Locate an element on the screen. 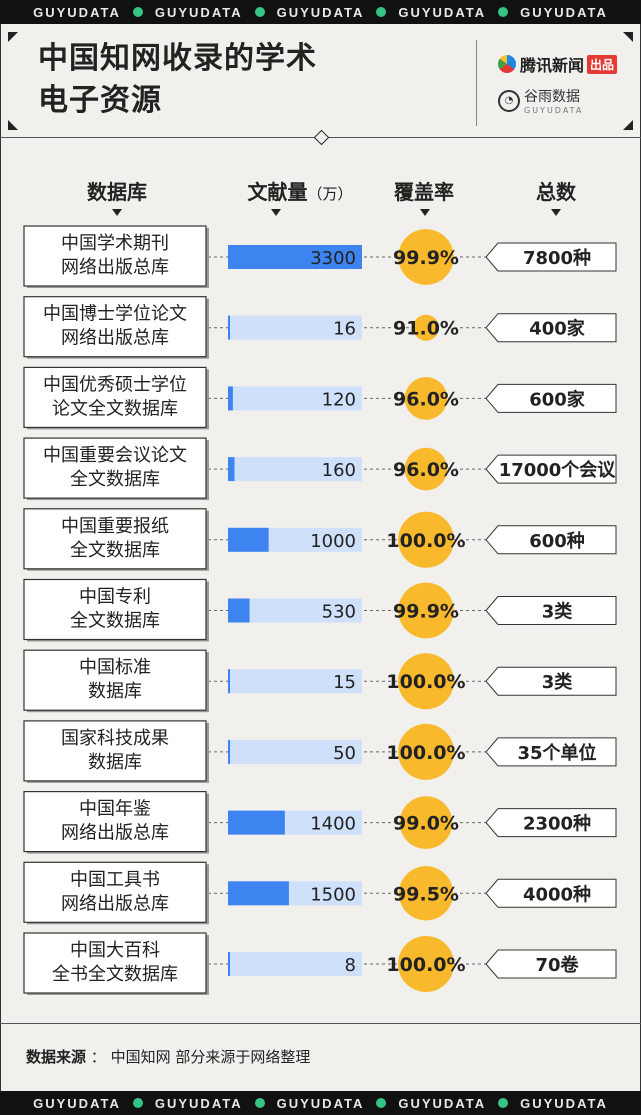  bar-value-label: 160 is located at coordinates (339, 470).